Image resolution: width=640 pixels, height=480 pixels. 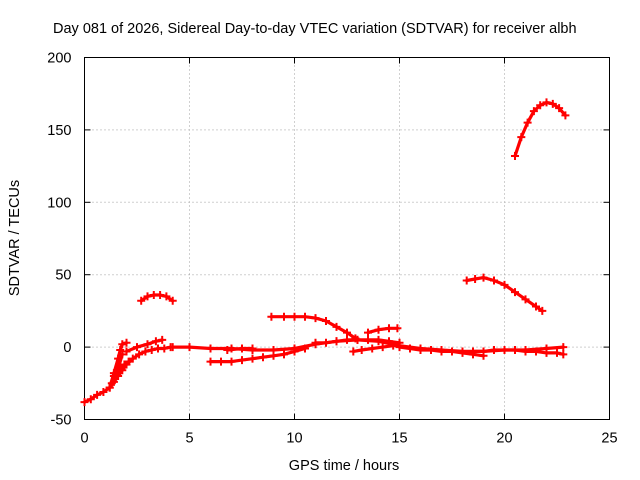 I want to click on y-axis-label: SDTVAR / TECUs, so click(x=15, y=238).